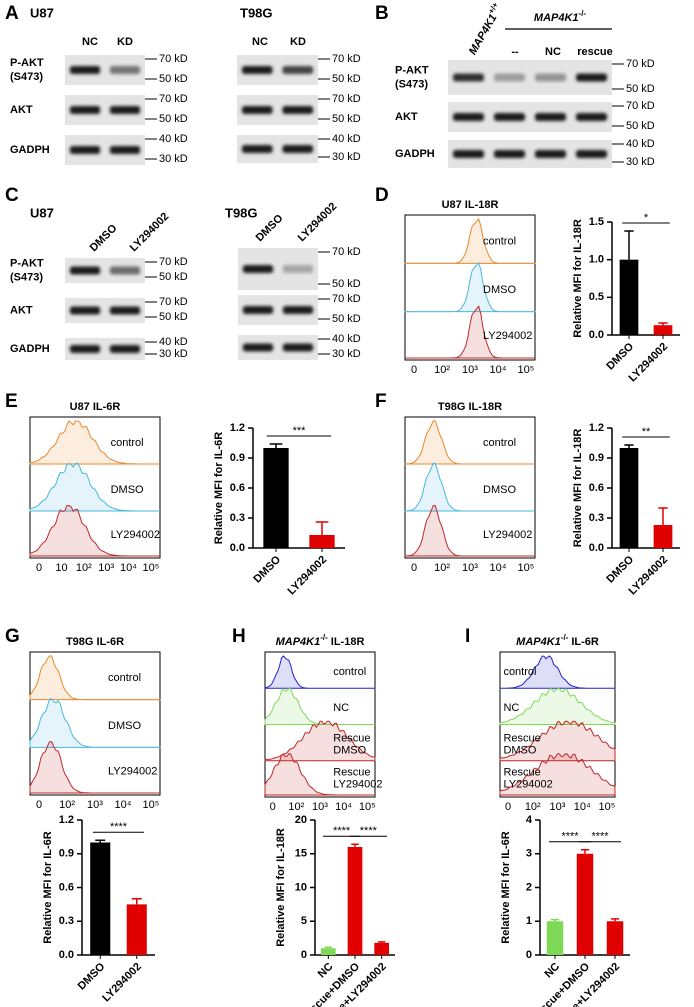  Describe the element at coordinates (173, 277) in the screenshot. I see `marker-label: 50 kD` at that location.